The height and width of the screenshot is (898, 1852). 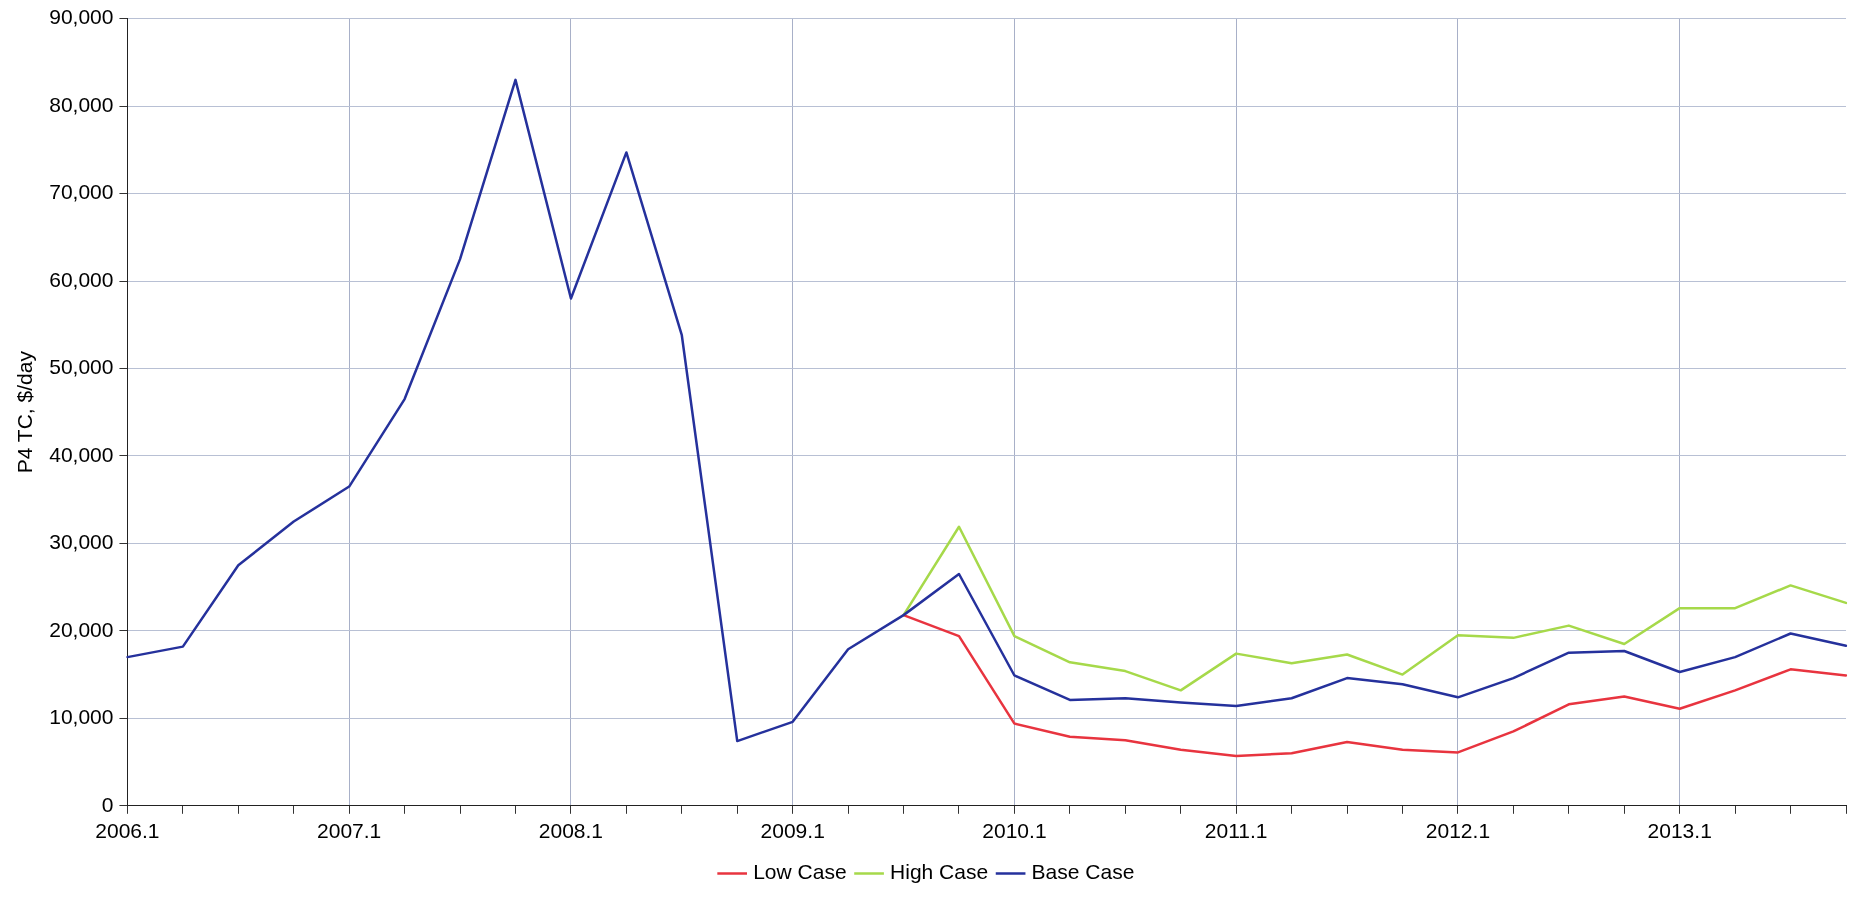 What do you see at coordinates (81, 542) in the screenshot?
I see `y-tick-label: 30,000` at bounding box center [81, 542].